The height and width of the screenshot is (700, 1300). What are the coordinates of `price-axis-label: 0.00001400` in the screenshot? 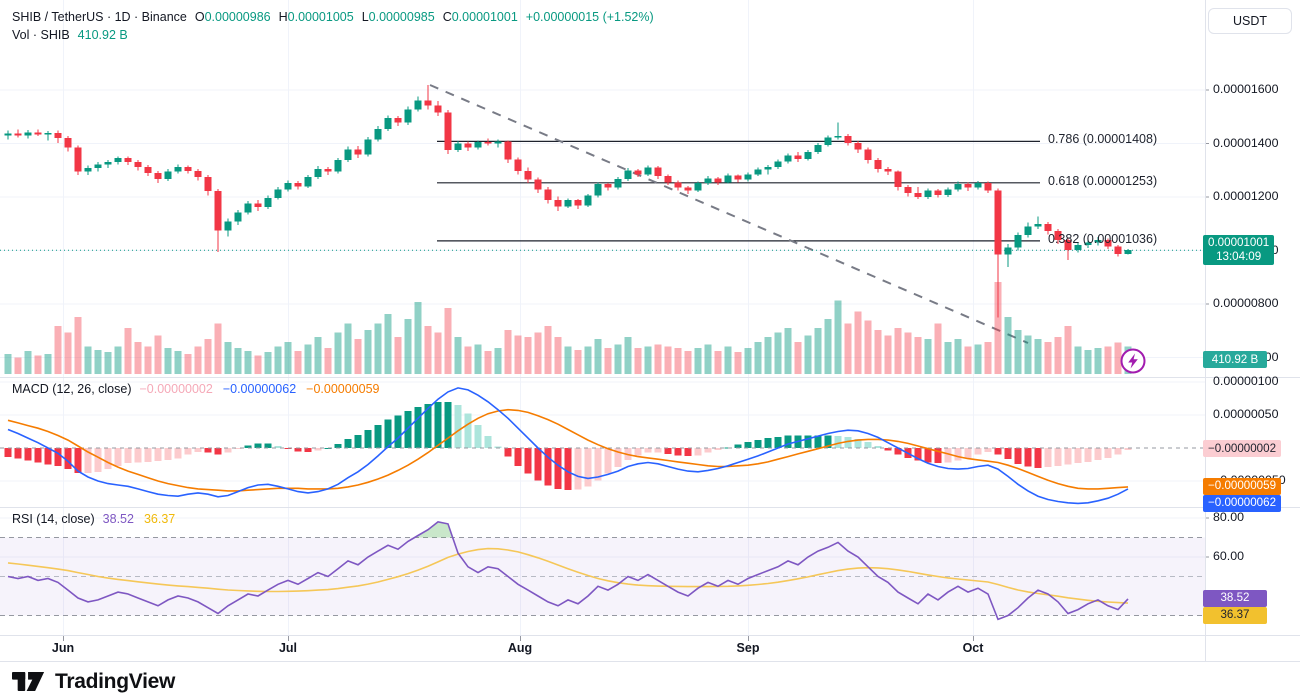 It's located at (1246, 142).